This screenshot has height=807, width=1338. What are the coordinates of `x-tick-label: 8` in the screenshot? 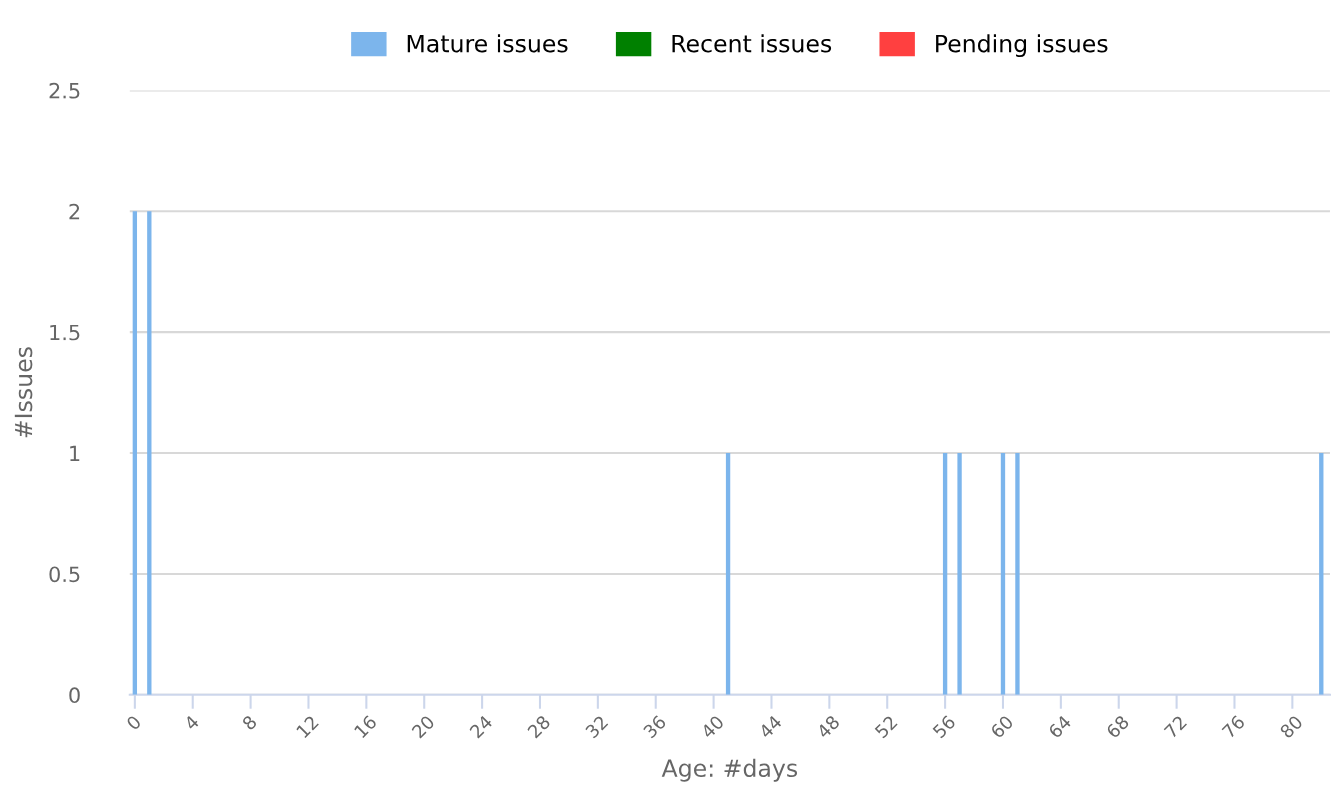 It's located at (249, 722).